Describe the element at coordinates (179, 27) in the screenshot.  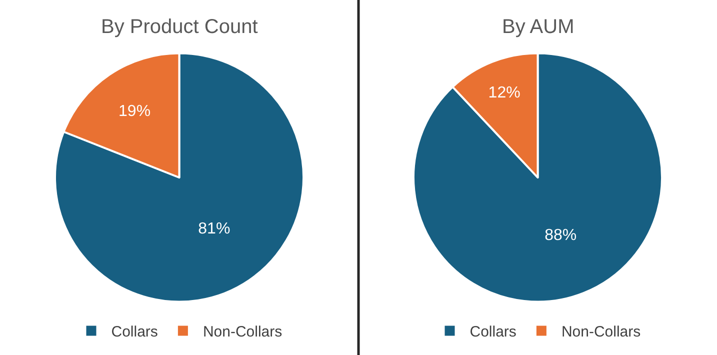
I see `chart-title: By Product Count` at that location.